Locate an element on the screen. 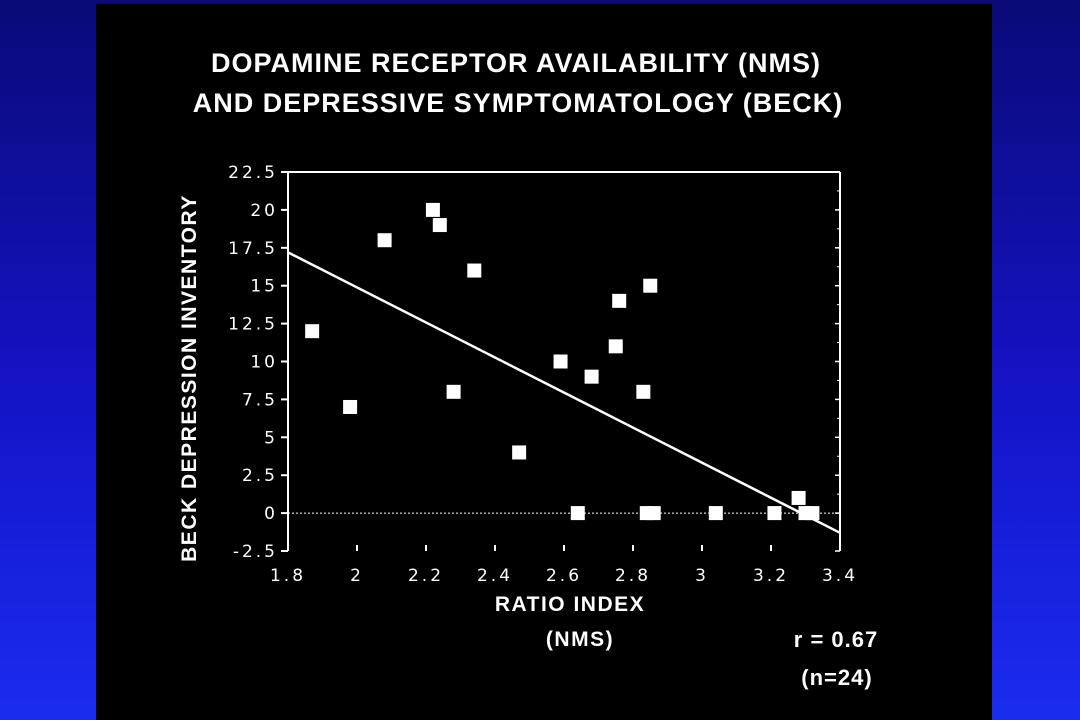  y-tick-label: 0 is located at coordinates (271, 514).